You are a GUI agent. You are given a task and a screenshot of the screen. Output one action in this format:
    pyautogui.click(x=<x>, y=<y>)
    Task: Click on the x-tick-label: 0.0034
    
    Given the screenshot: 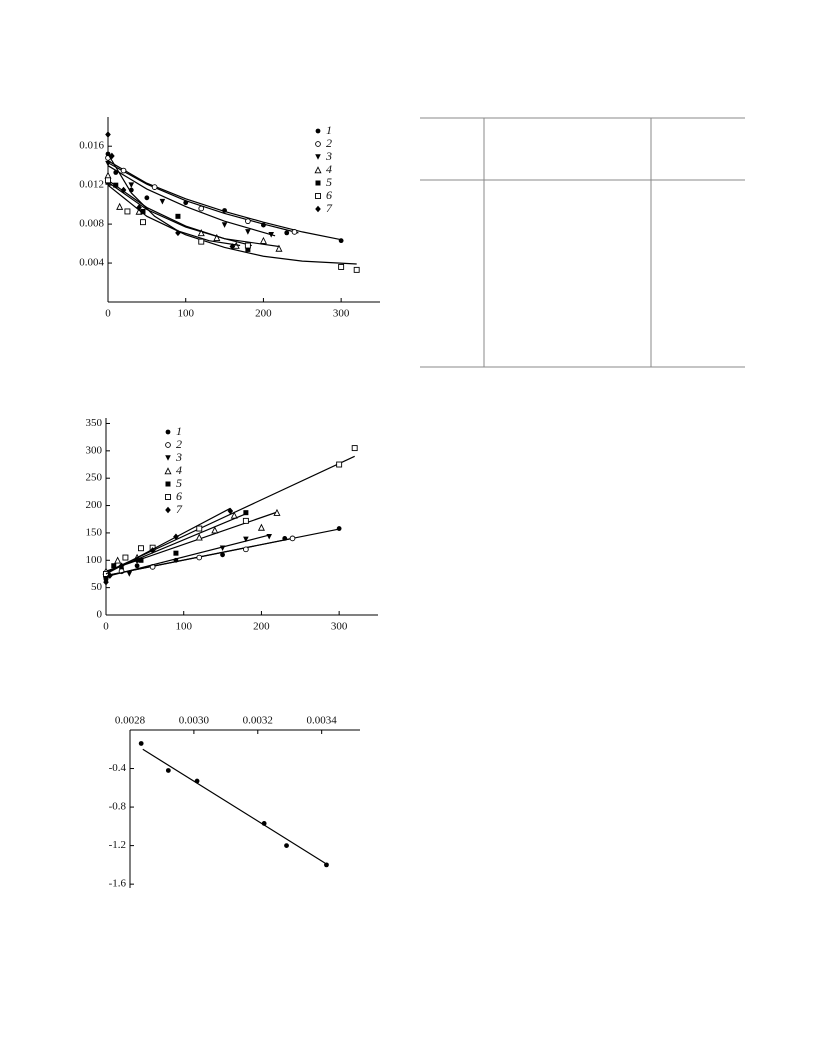 What is the action you would take?
    pyautogui.click(x=322, y=721)
    